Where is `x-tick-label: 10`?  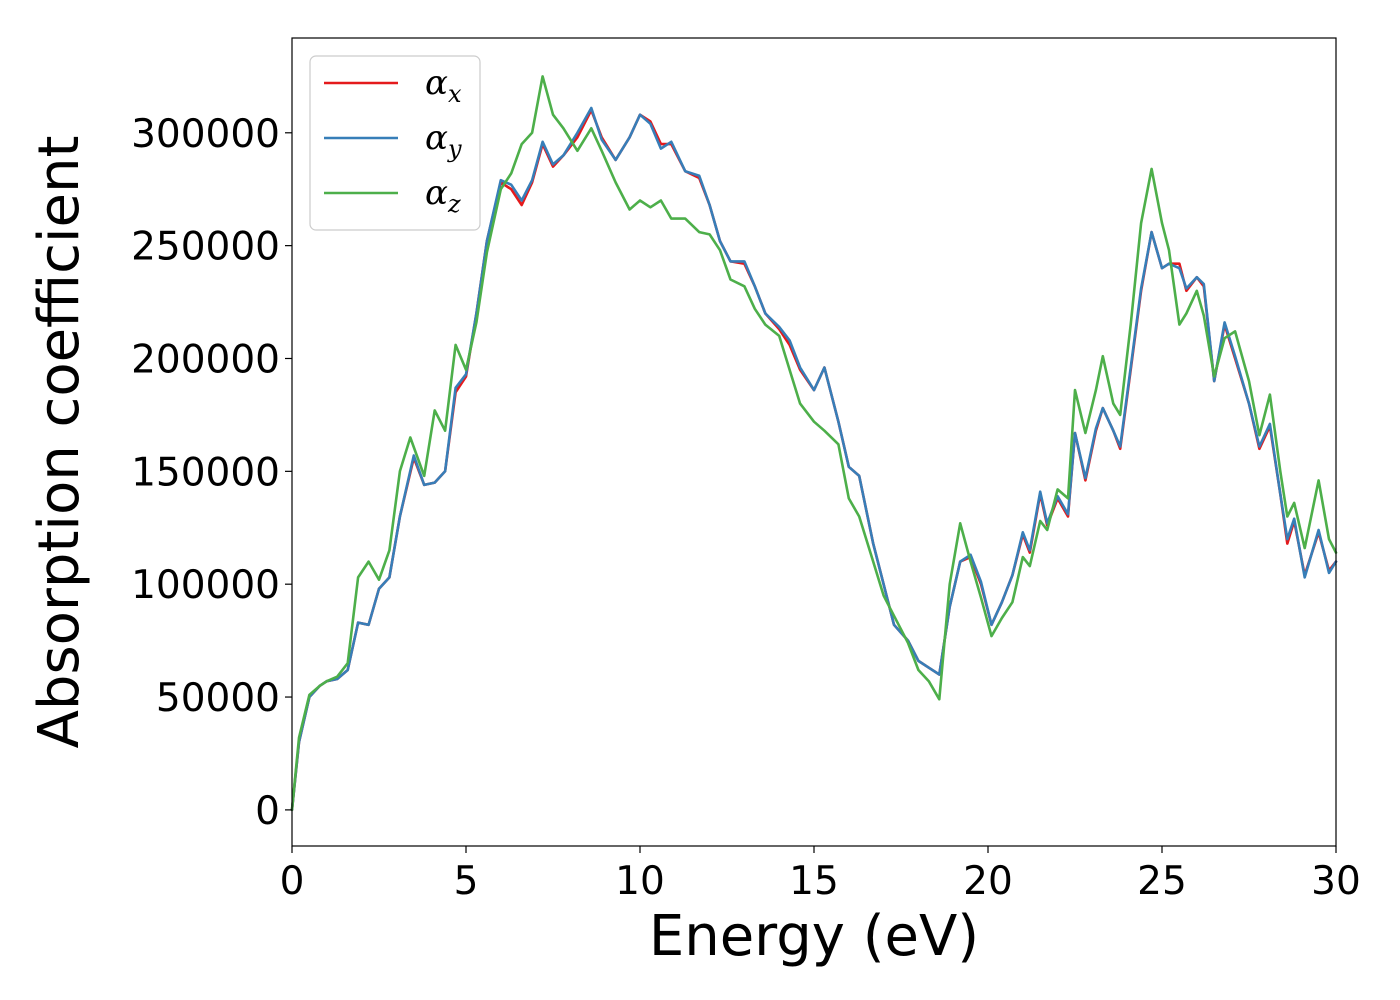
x-tick-label: 10 is located at coordinates (640, 881).